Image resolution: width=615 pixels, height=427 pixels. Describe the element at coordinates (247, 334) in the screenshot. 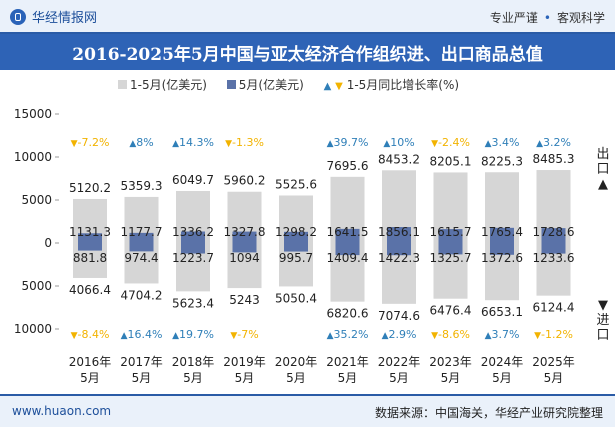

I see `growth-value: -7%` at that location.